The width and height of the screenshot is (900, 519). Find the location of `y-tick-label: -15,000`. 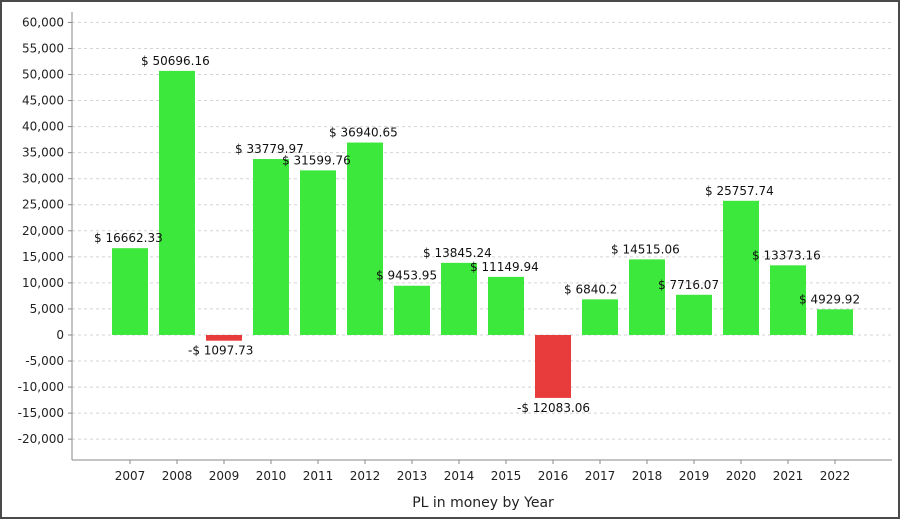

y-tick-label: -15,000 is located at coordinates (41, 413).